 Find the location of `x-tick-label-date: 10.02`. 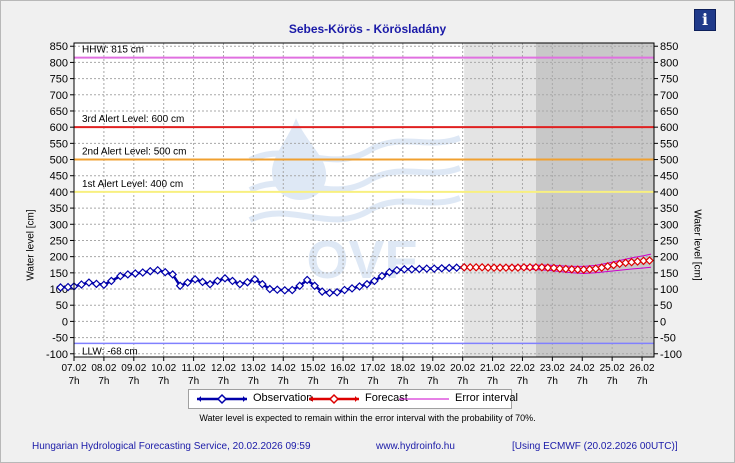

x-tick-label-date: 10.02 is located at coordinates (163, 368).